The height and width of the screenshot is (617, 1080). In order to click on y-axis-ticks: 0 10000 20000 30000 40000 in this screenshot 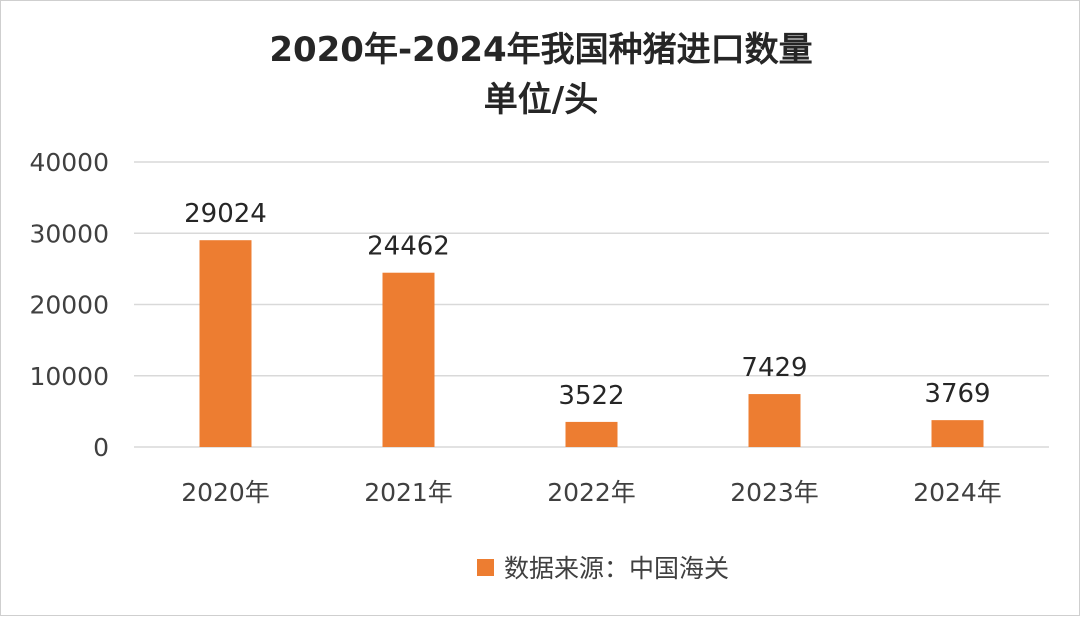, I will do `click(69, 305)`.